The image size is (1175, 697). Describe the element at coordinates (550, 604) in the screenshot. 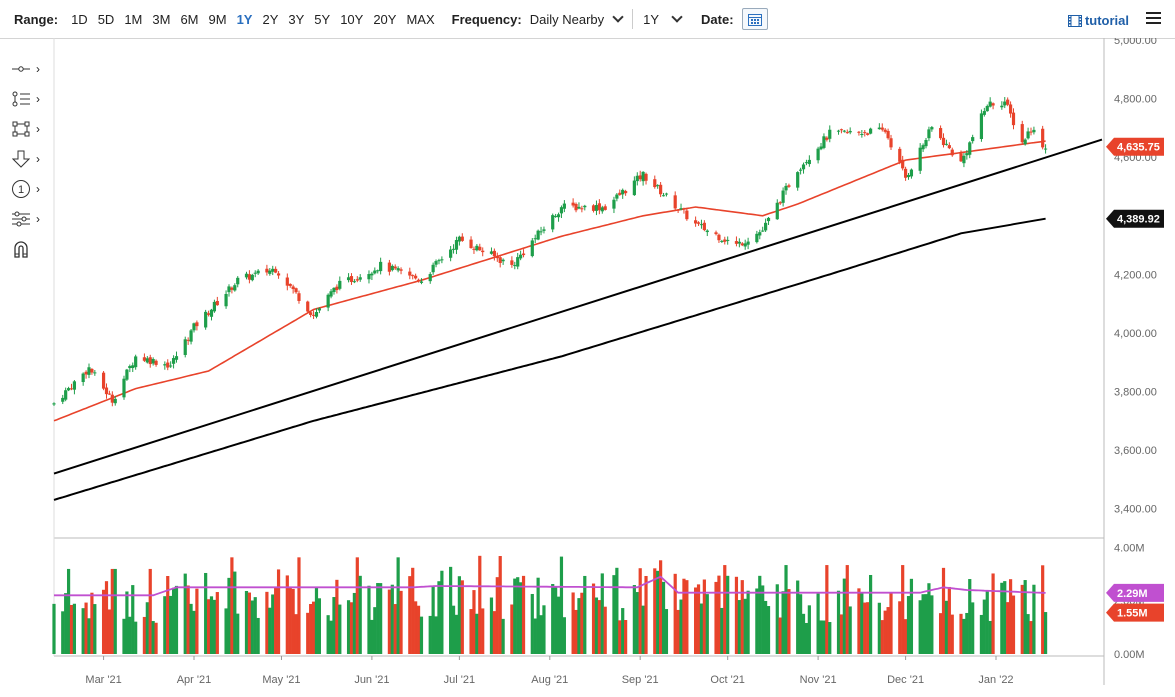

I see `volume-bars` at that location.